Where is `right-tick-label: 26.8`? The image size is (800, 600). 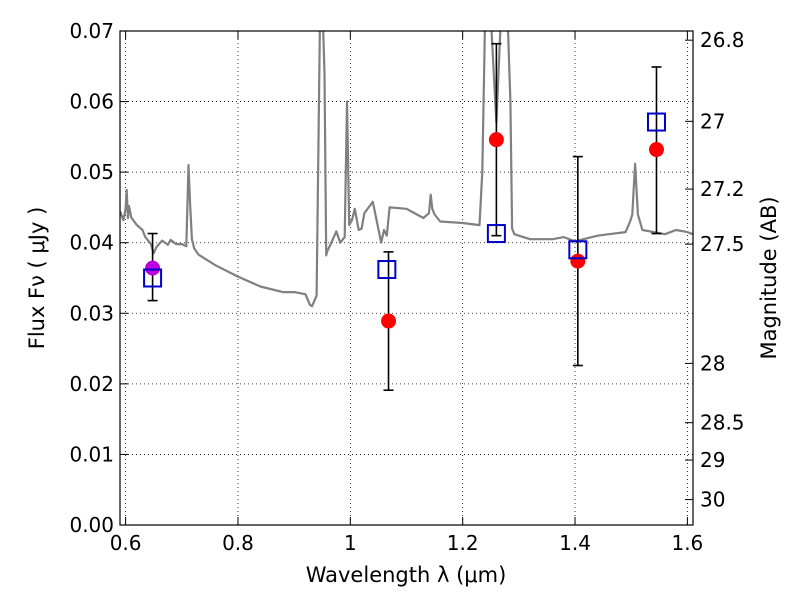
right-tick-label: 26.8 is located at coordinates (722, 40).